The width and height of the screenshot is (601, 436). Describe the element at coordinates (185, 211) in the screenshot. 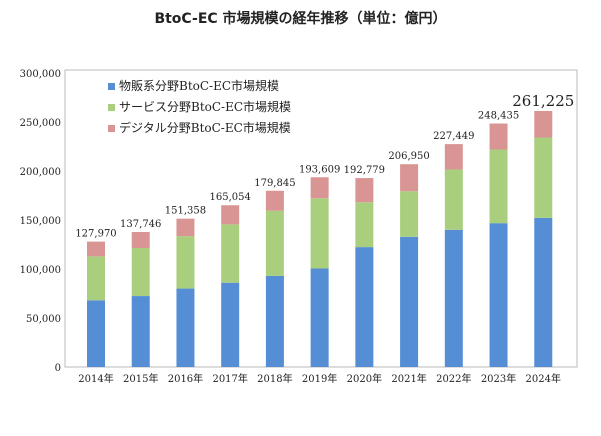

I see `total-label: 151,358` at that location.